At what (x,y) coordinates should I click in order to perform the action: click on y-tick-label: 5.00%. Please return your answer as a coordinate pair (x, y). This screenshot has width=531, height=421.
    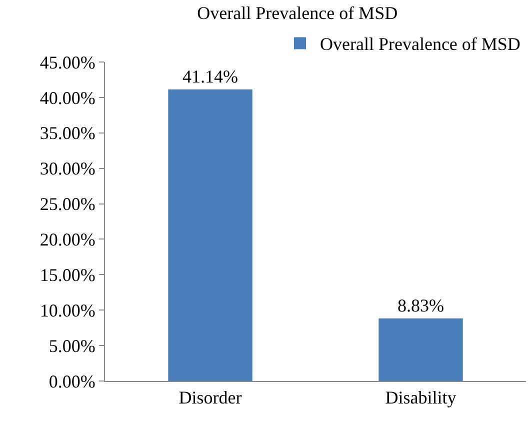
    Looking at the image, I should click on (72, 346).